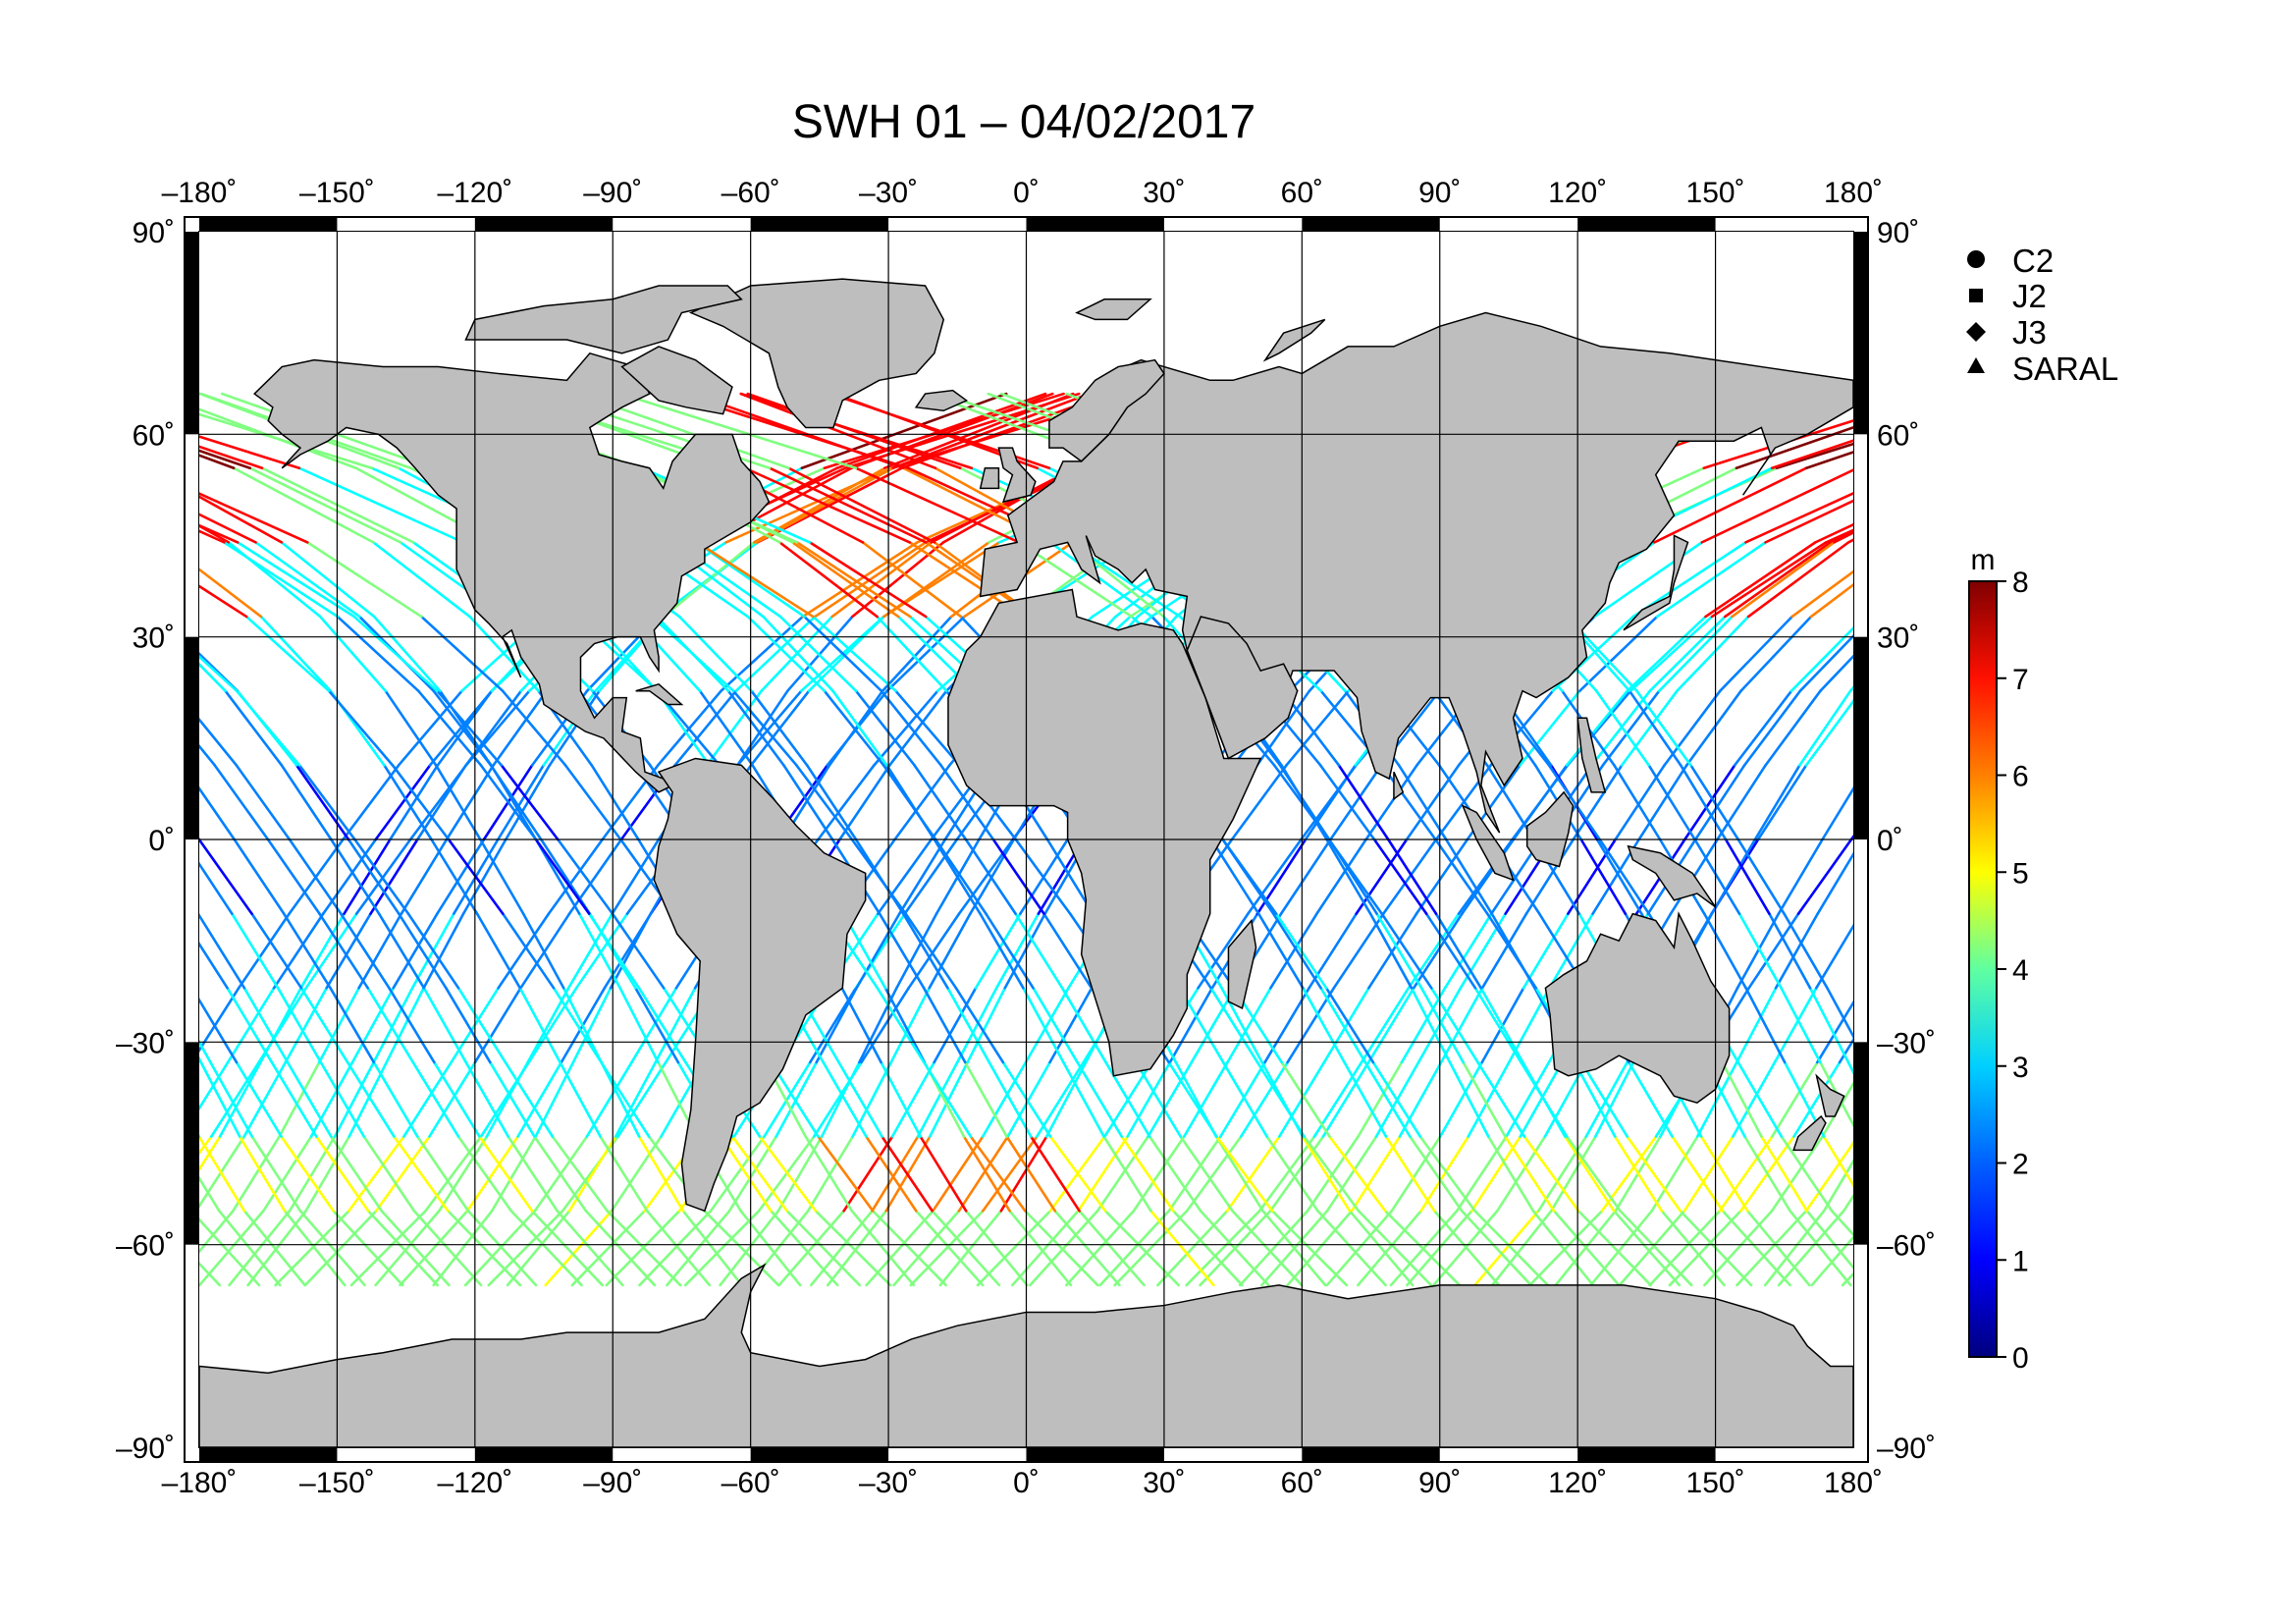 The height and width of the screenshot is (1623, 2296). Describe the element at coordinates (1550, 829) in the screenshot. I see `borneo` at that location.